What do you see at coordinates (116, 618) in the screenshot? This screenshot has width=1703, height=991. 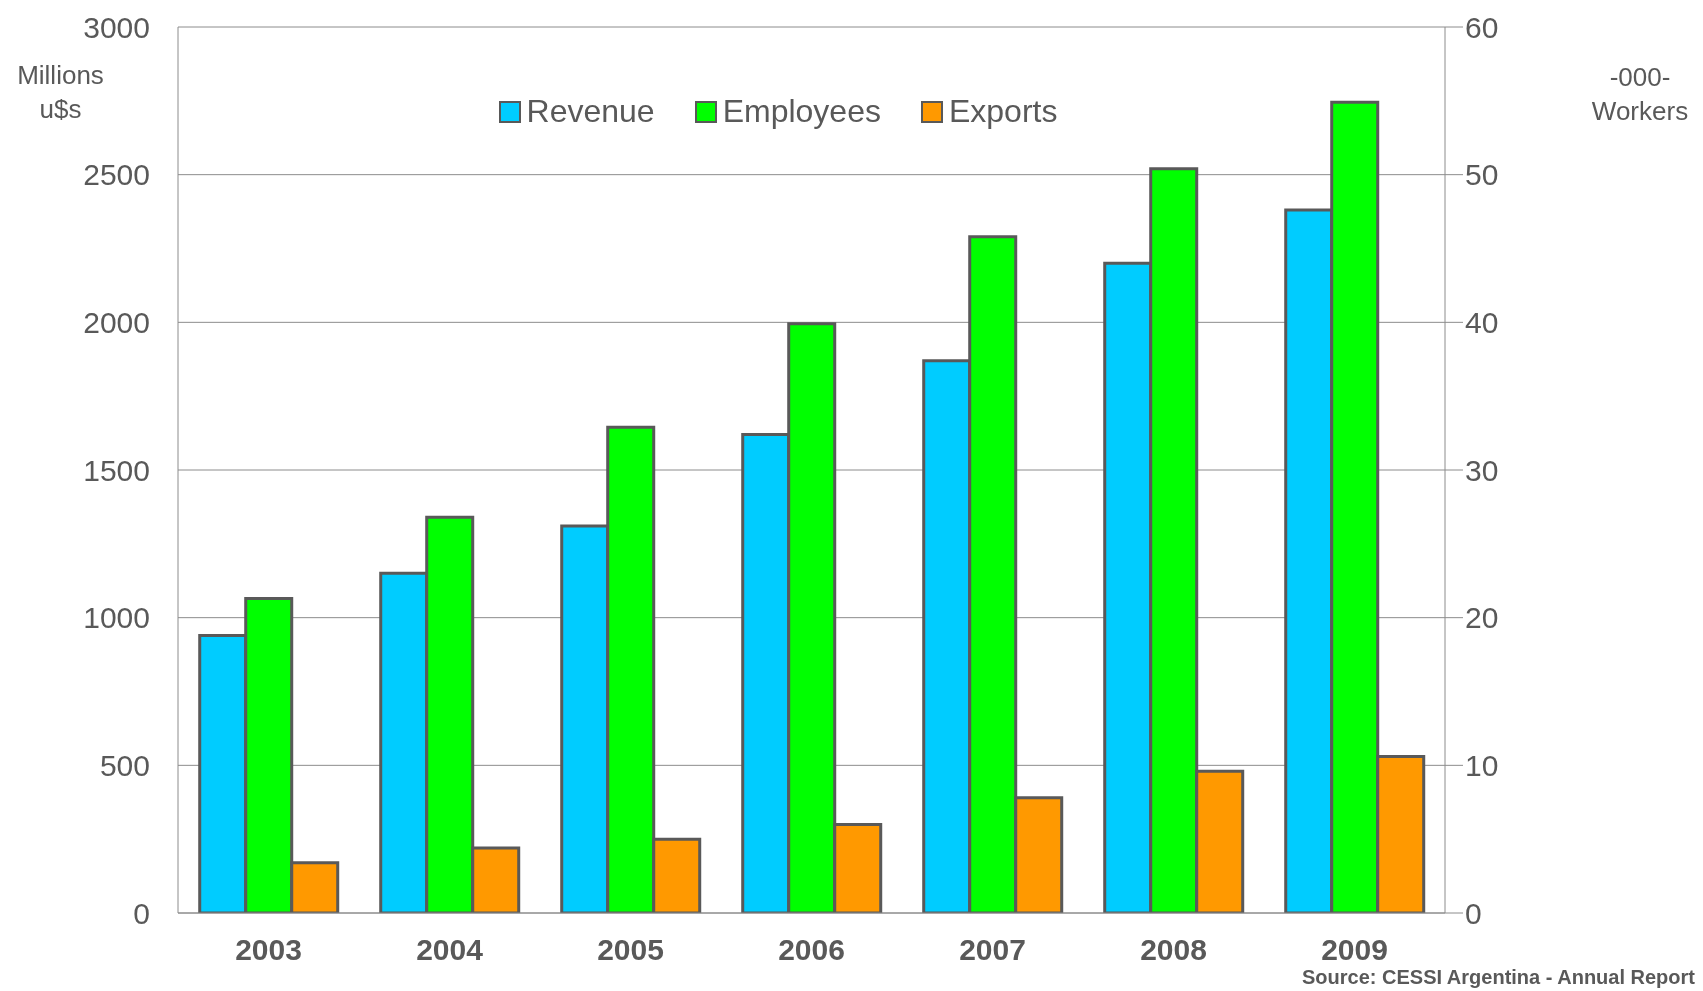 I see `y-tick-label: 1000` at bounding box center [116, 618].